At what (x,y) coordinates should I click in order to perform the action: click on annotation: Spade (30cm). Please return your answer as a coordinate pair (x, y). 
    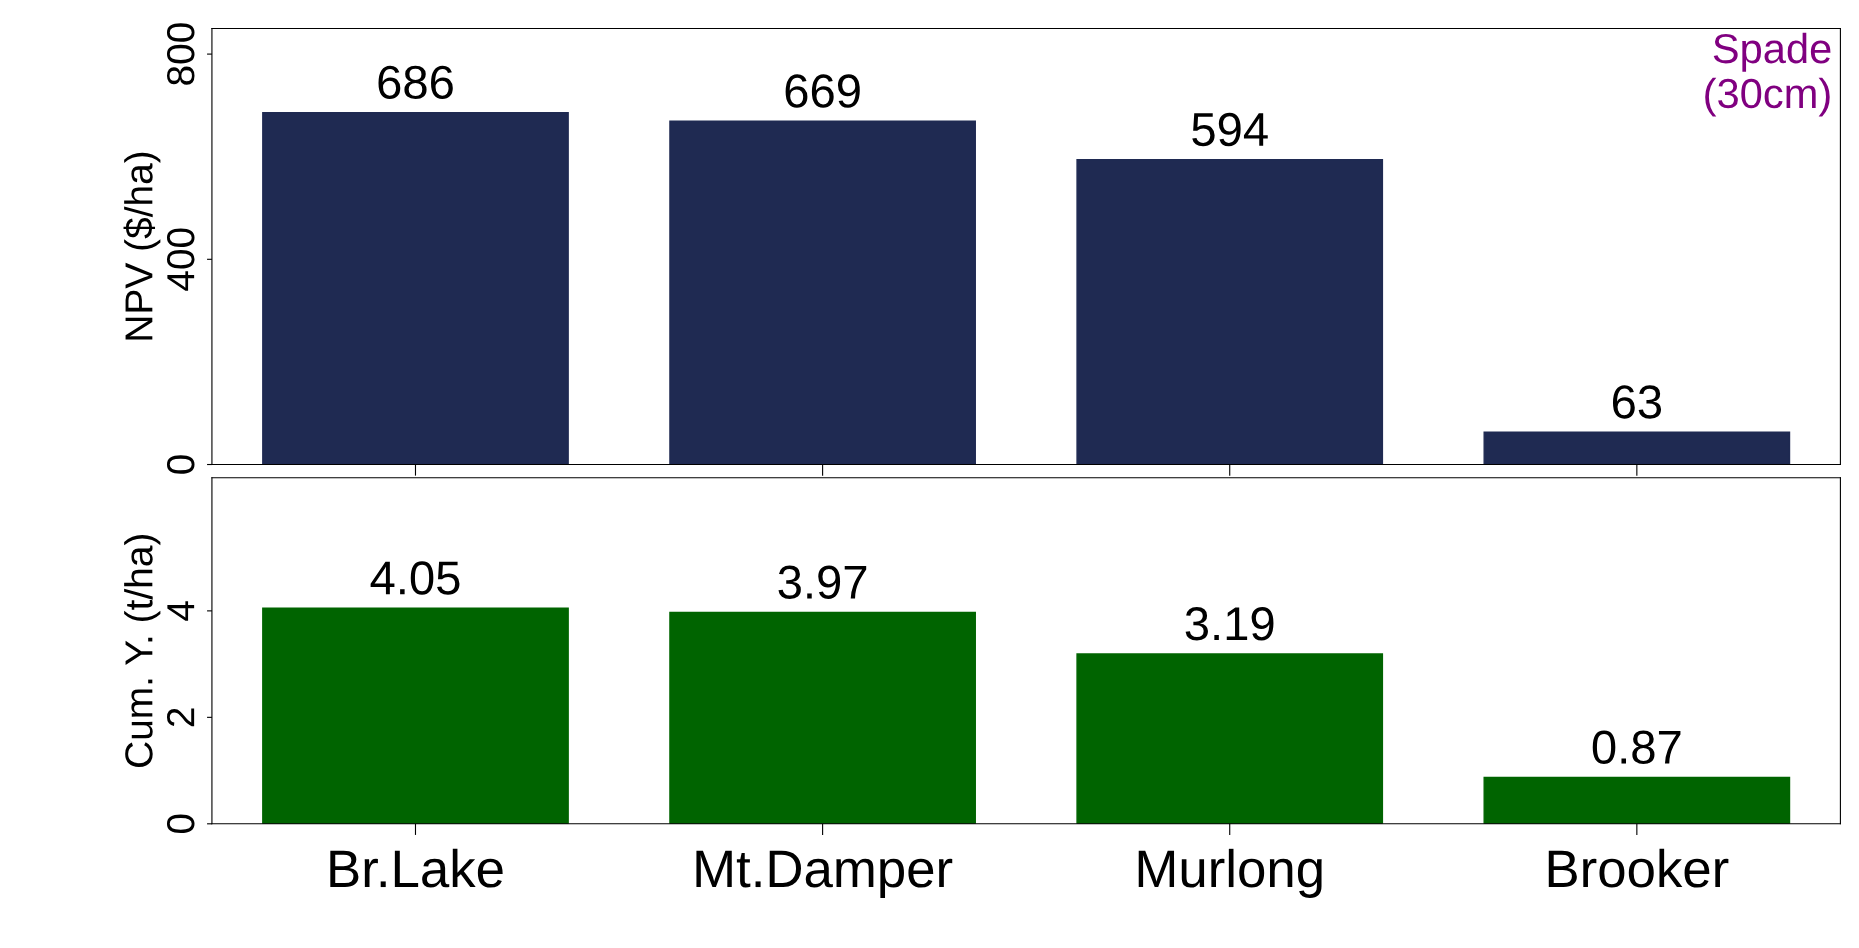
    Looking at the image, I should click on (1768, 74).